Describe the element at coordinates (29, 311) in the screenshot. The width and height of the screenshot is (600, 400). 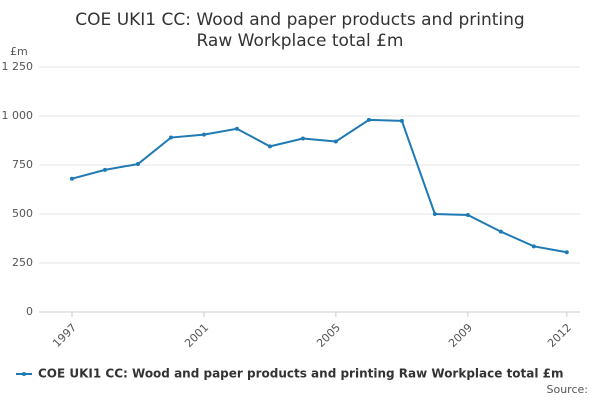
I see `y-tick-label: 0` at that location.